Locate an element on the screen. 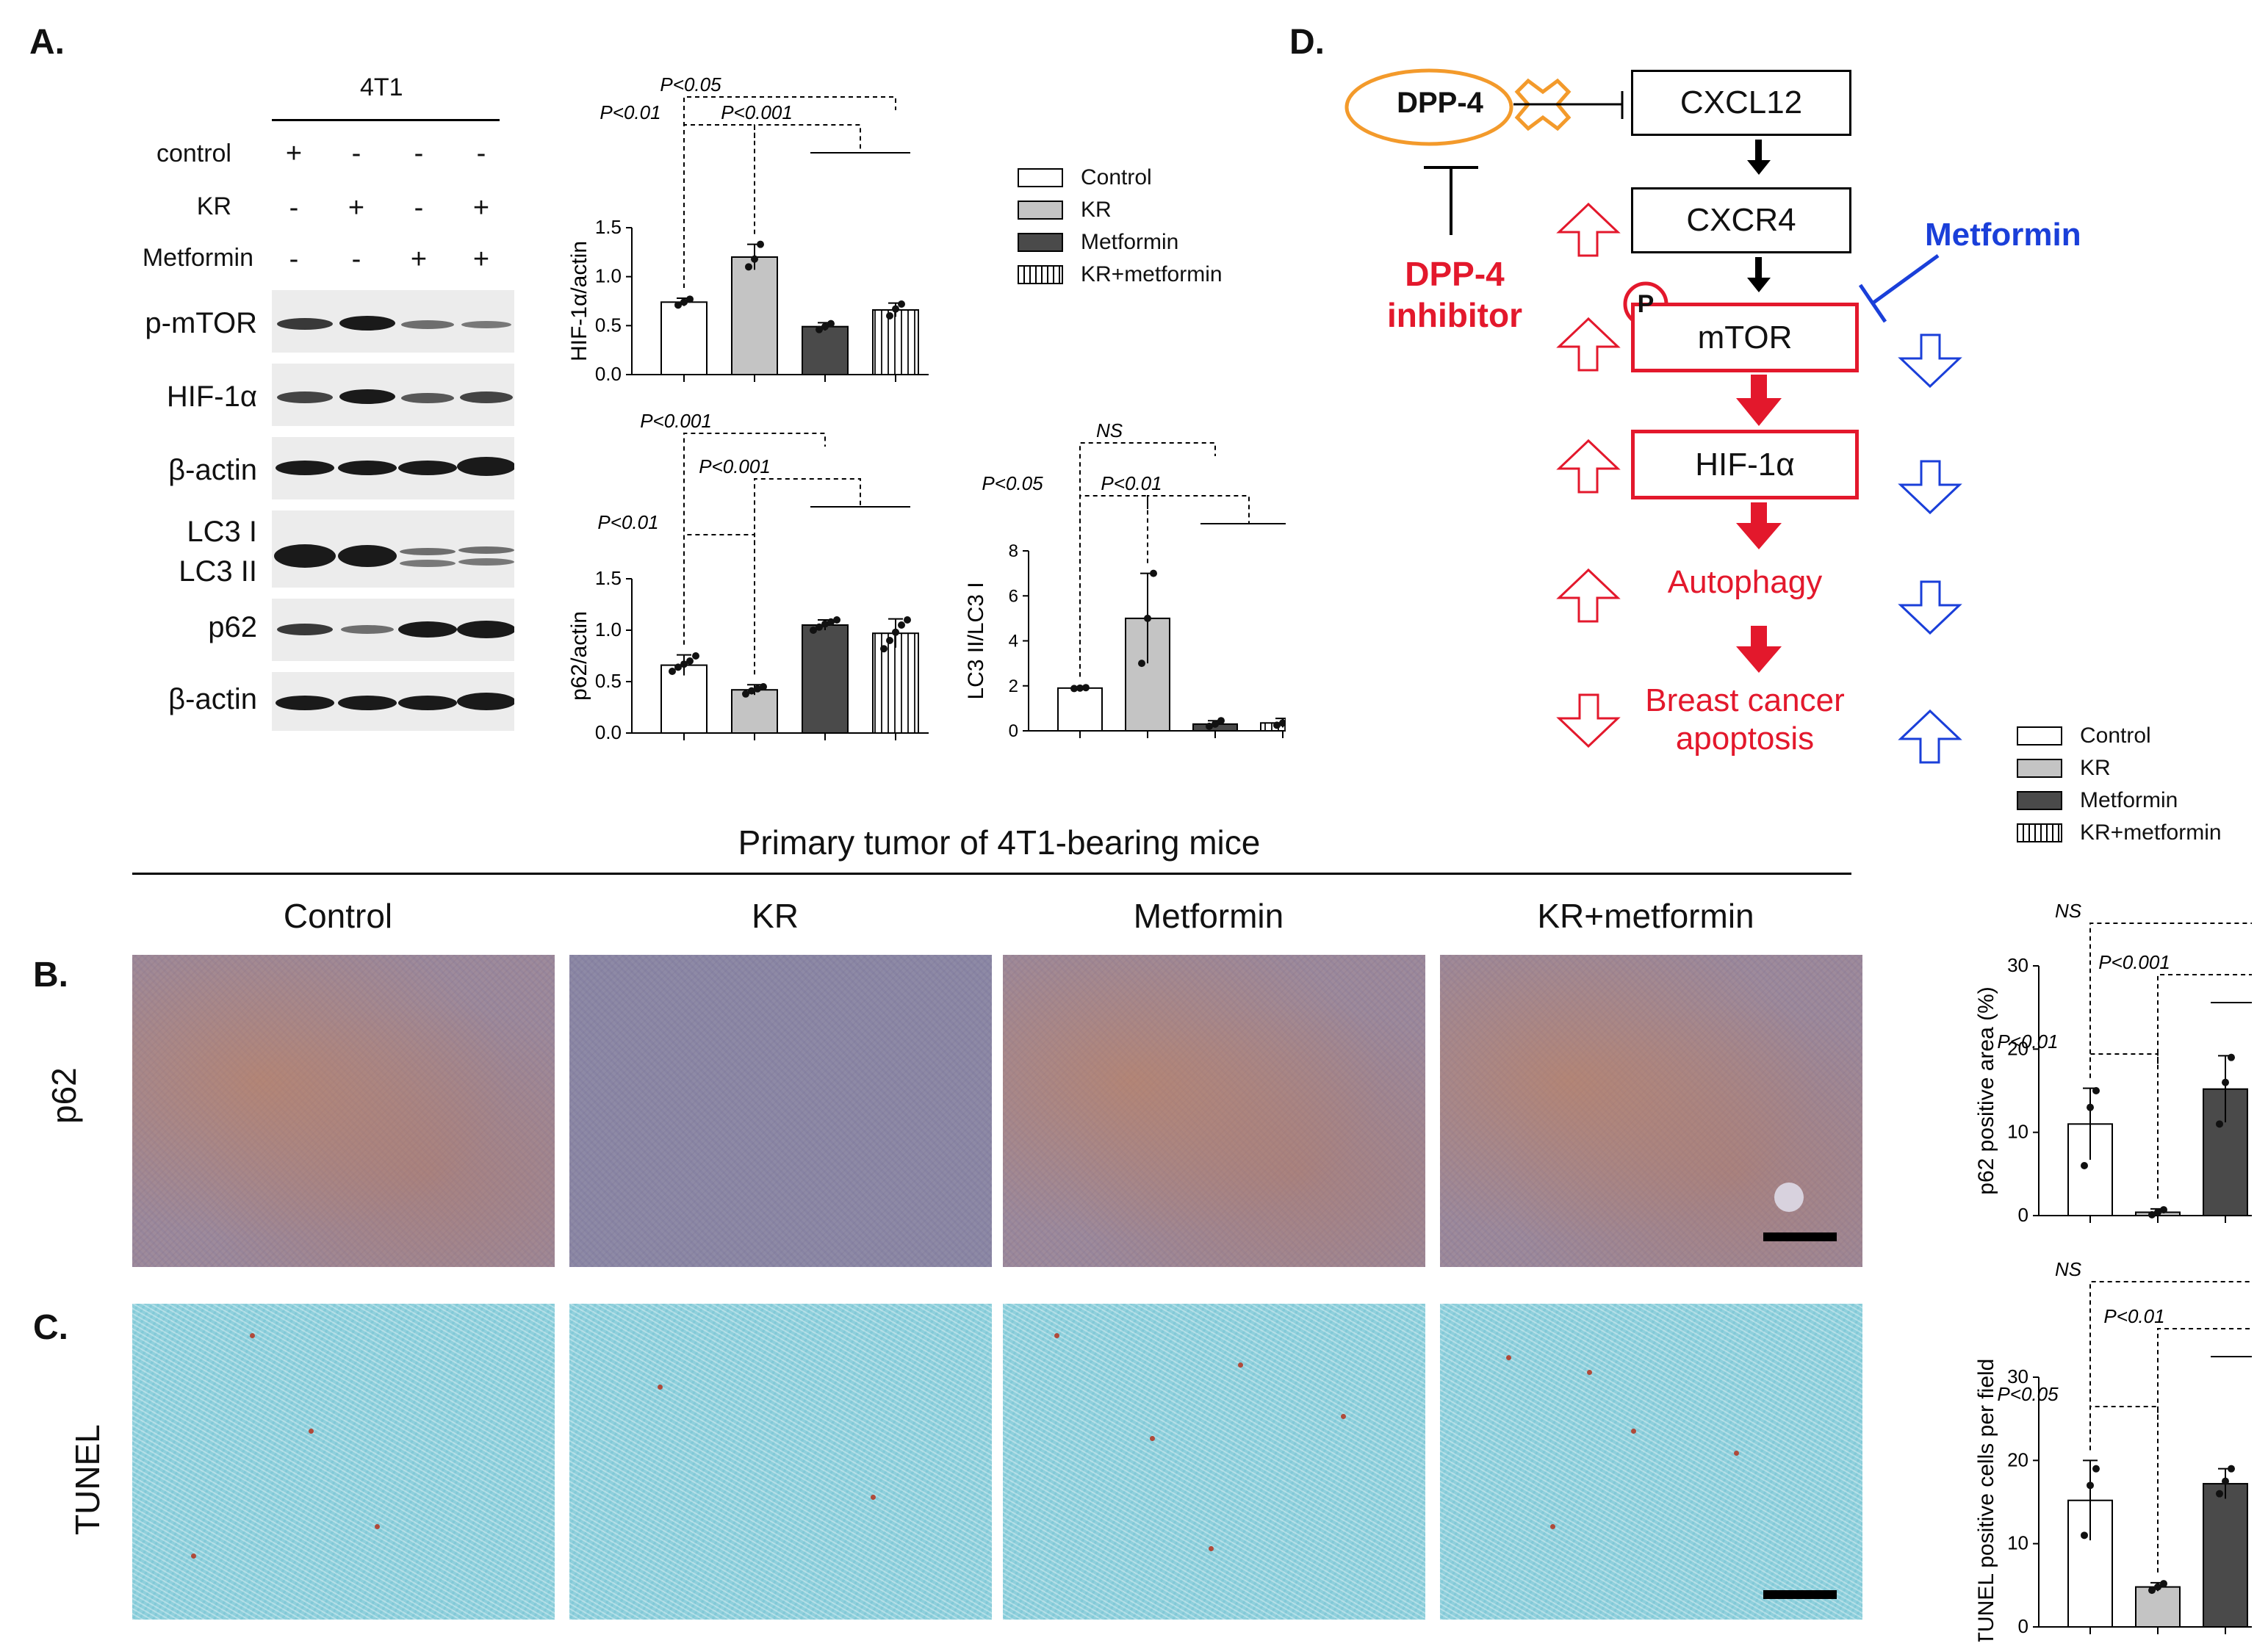 The height and width of the screenshot is (1646, 2268). blot-label-p62: p62 is located at coordinates (233, 627).